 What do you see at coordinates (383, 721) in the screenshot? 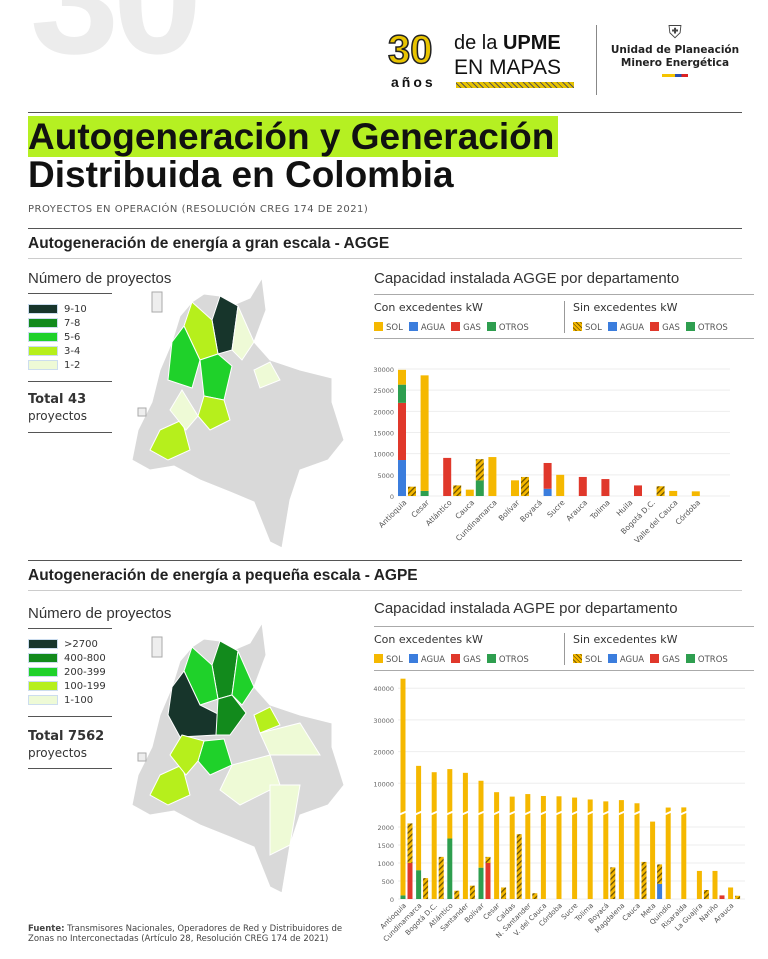
I see `y-tick-label: 30000` at bounding box center [383, 721].